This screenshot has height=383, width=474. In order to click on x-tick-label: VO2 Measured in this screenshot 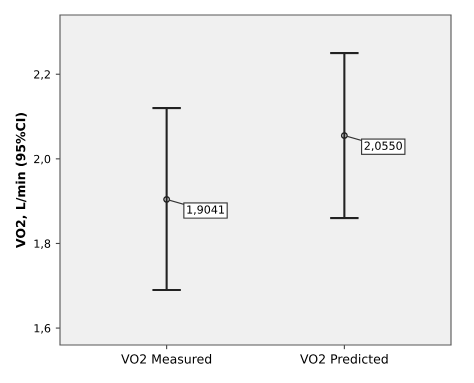, I will do `click(166, 359)`.